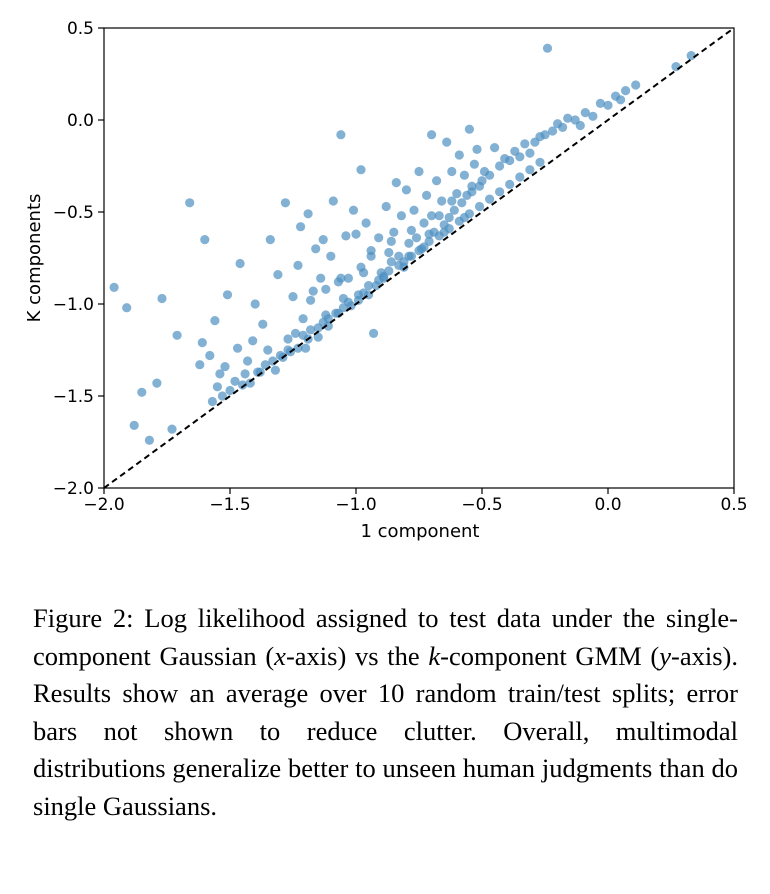 The width and height of the screenshot is (770, 894). What do you see at coordinates (355, 505) in the screenshot?
I see `x-tick-label: −1.0` at bounding box center [355, 505].